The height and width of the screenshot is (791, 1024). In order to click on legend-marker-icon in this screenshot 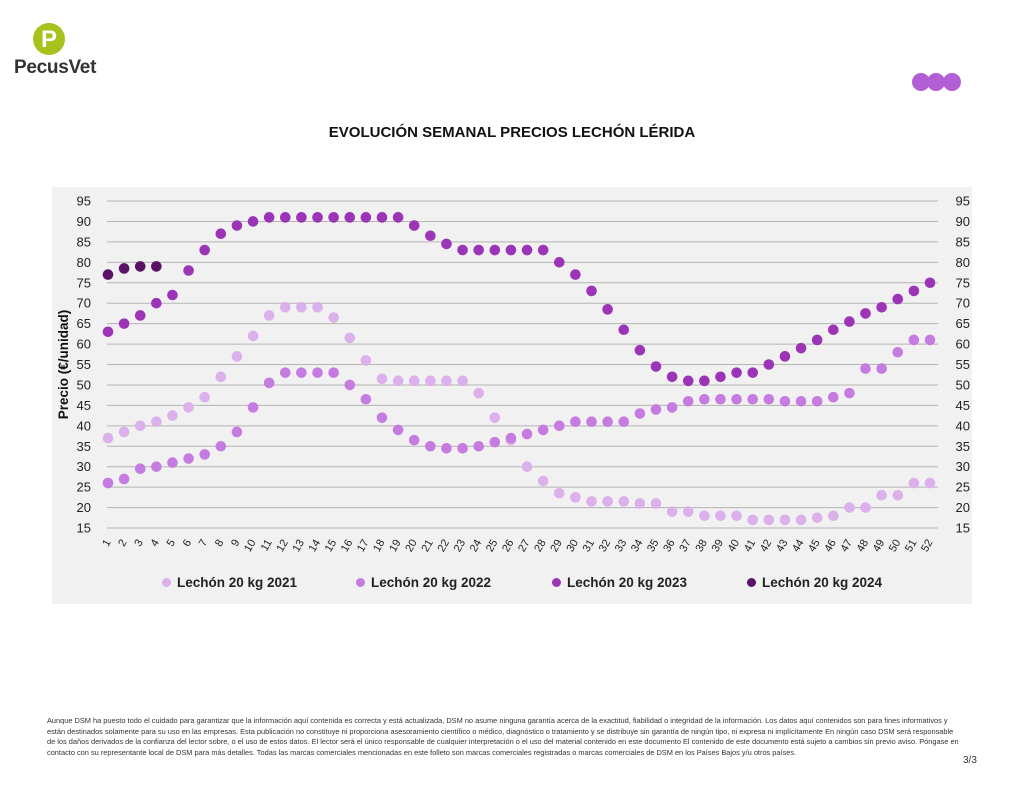, I will do `click(751, 582)`.